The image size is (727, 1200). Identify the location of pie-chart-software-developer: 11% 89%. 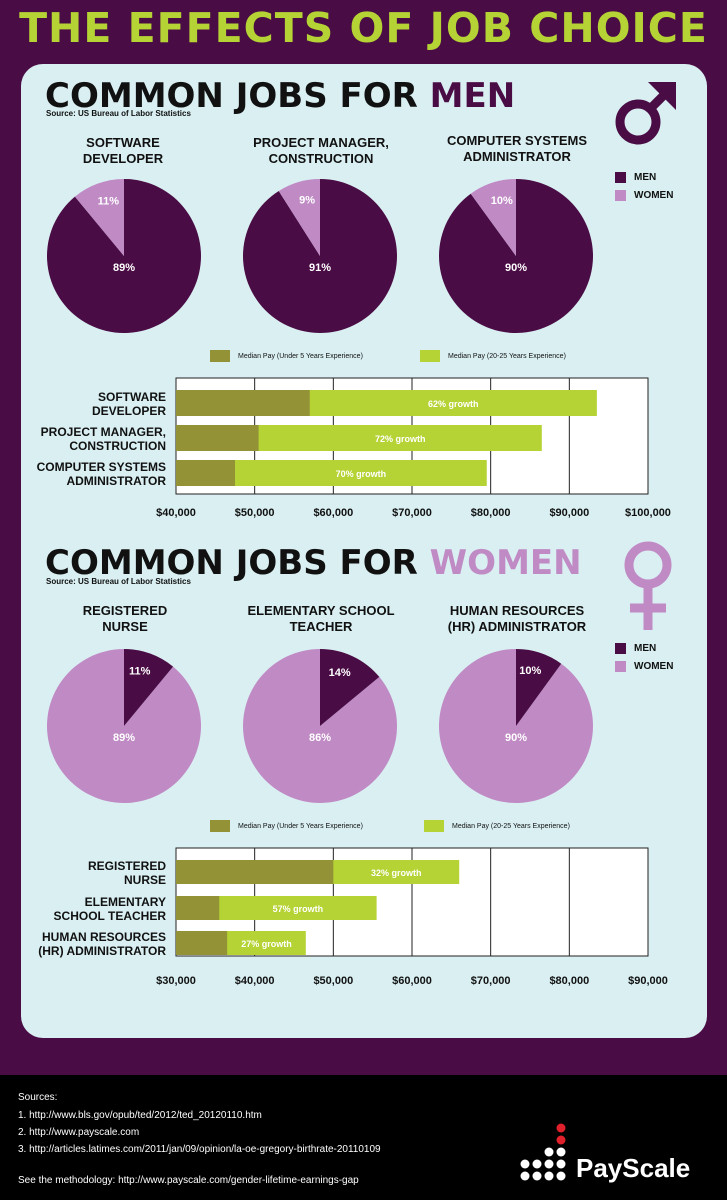
(124, 256).